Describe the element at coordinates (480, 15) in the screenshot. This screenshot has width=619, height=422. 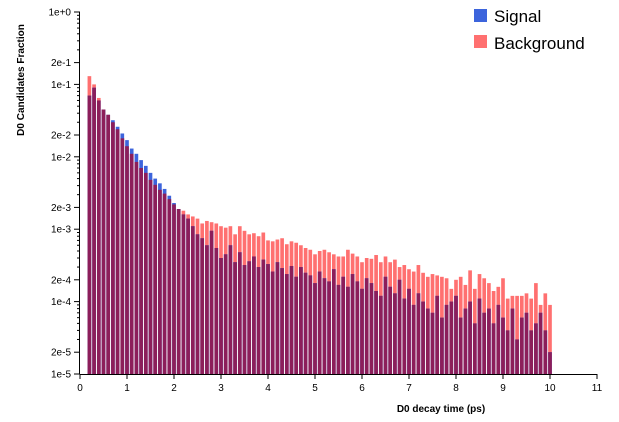
I see `legend-swatch-signal` at that location.